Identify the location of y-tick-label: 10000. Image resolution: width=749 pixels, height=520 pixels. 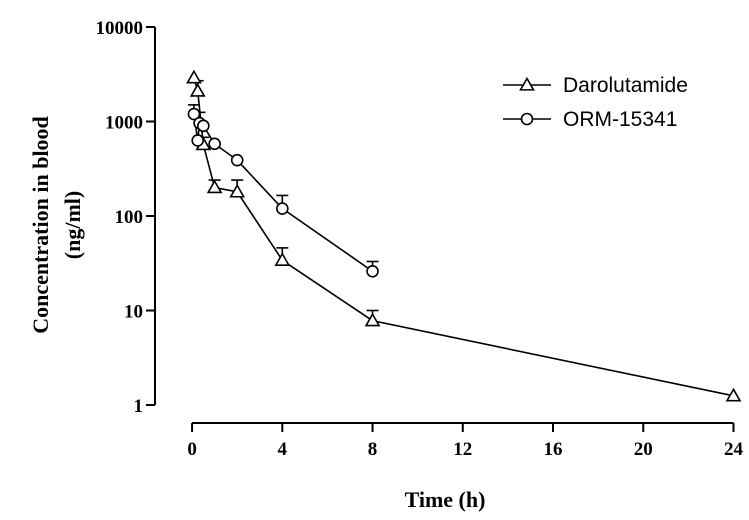
(120, 28).